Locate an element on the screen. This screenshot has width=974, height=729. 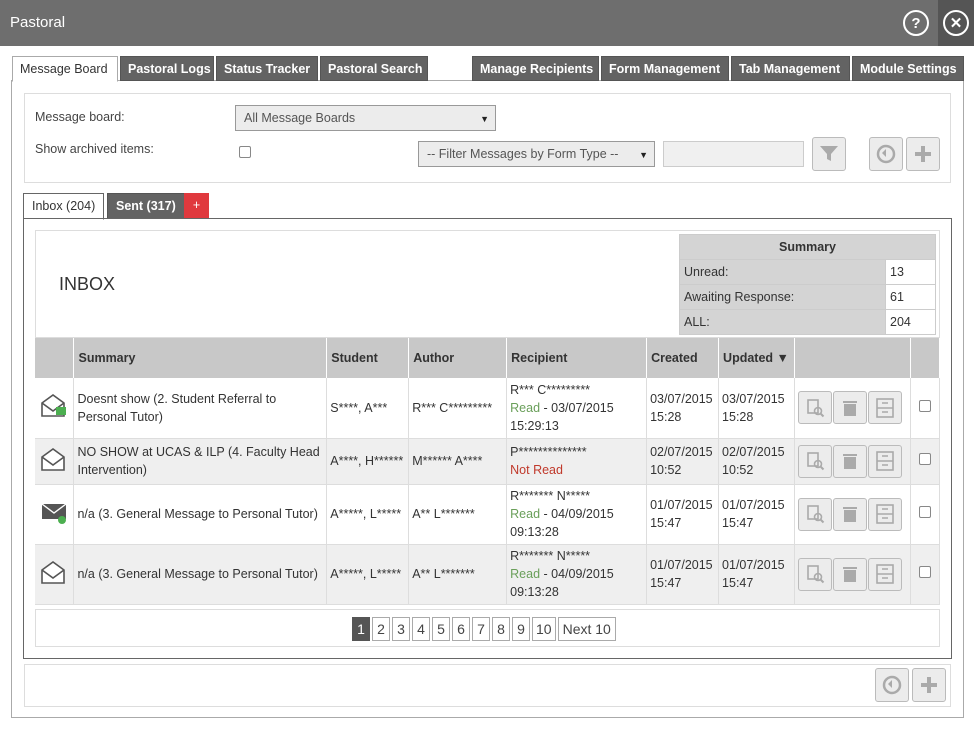
row-recipient: P************** Not Read is located at coordinates (577, 461).